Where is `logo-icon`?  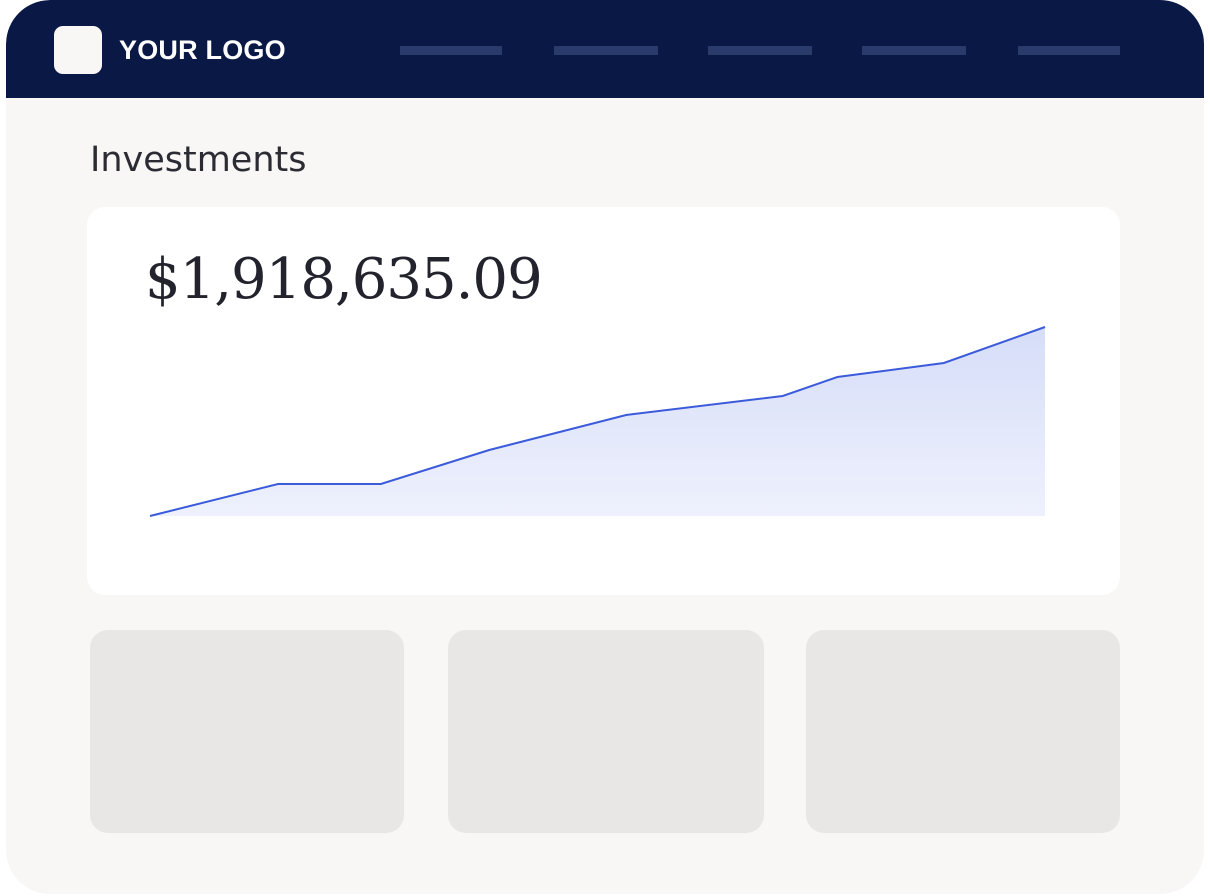 logo-icon is located at coordinates (78, 50).